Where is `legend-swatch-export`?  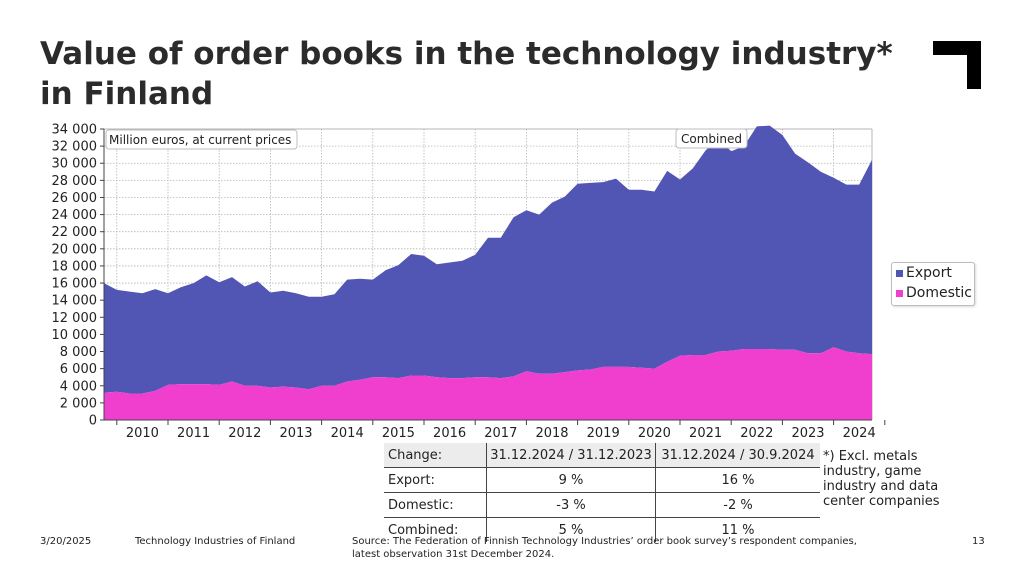
legend-swatch-export is located at coordinates (899, 273).